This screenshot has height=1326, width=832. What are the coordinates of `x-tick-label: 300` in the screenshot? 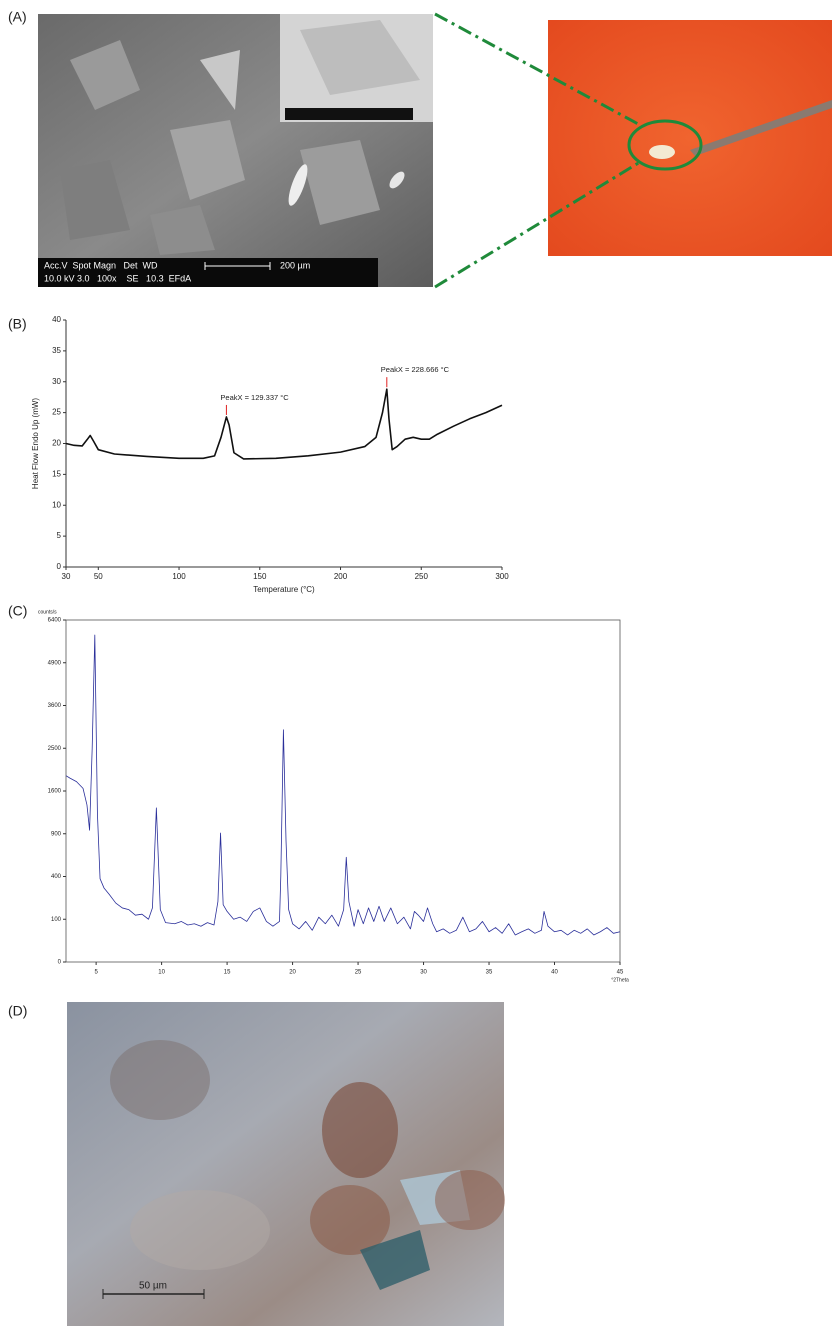 It's located at (502, 576).